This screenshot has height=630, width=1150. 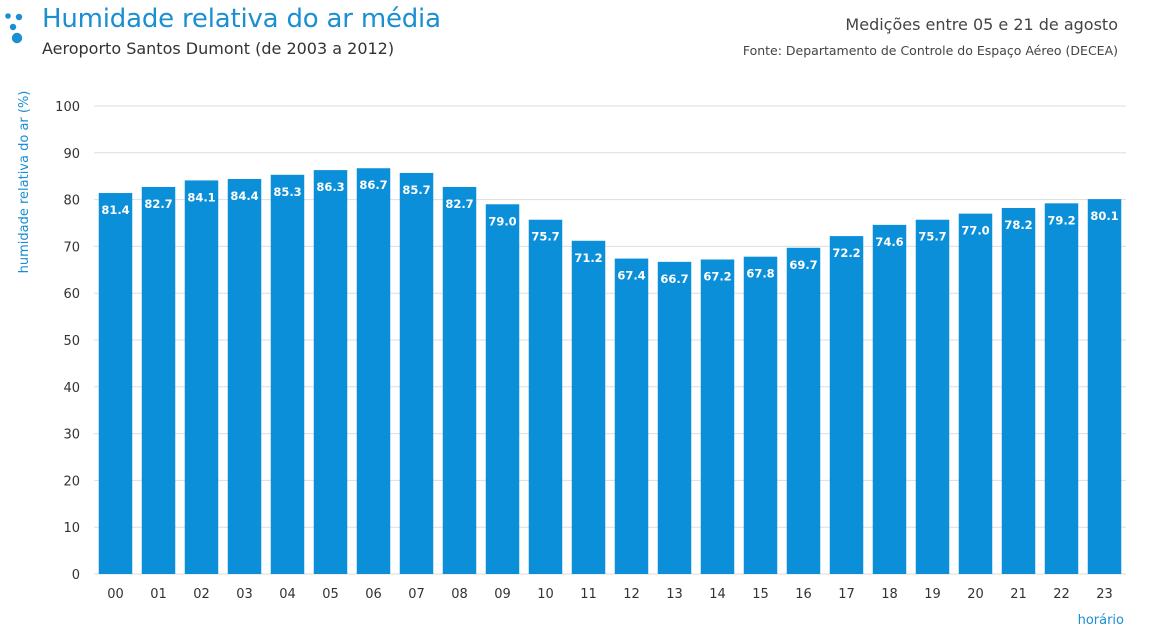 What do you see at coordinates (1101, 620) in the screenshot?
I see `x-axis-label: horário` at bounding box center [1101, 620].